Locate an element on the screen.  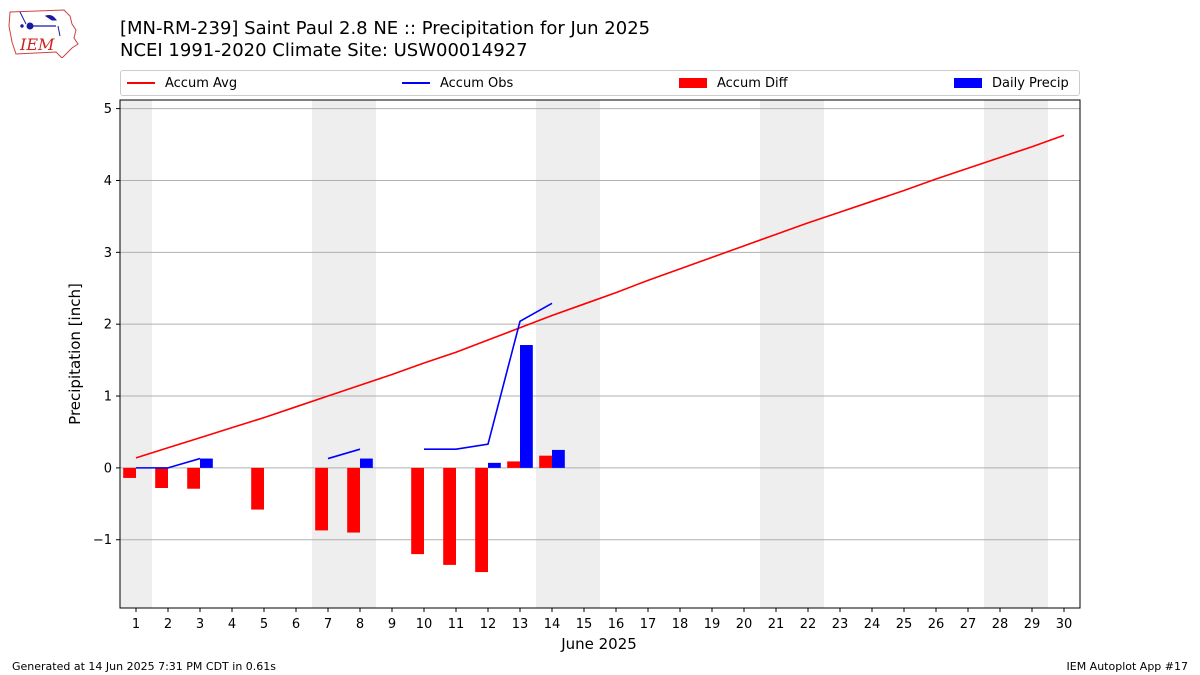
legend-item-accum-avg: Accum Avg is located at coordinates (182, 83).